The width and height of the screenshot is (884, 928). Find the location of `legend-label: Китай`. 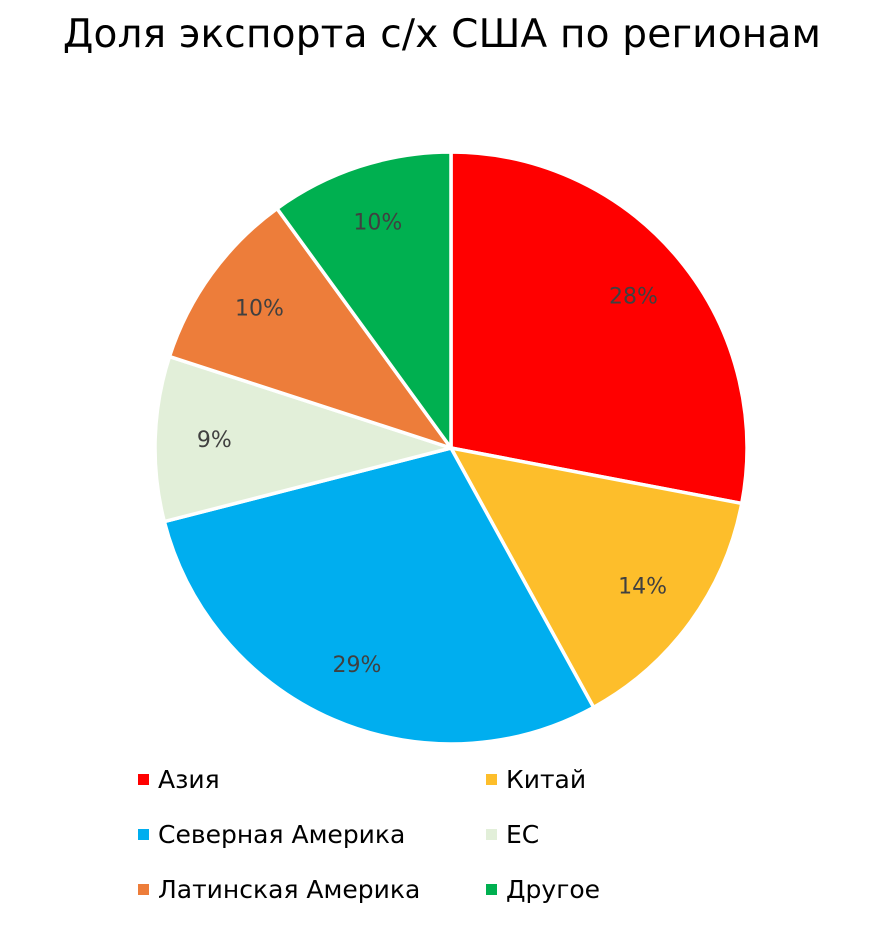

legend-label: Китай is located at coordinates (546, 779).